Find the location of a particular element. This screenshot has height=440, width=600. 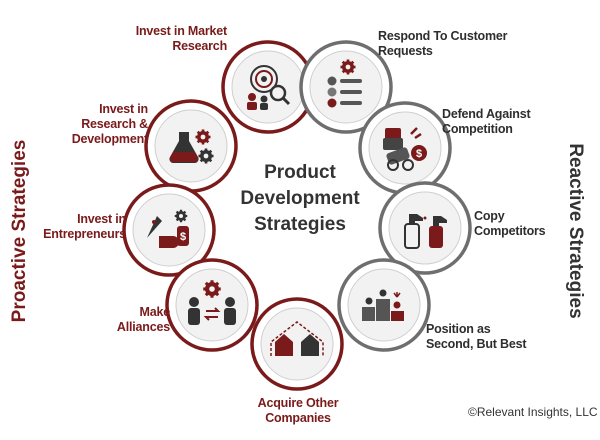

label-defend-competition: Defend Against Competition is located at coordinates (497, 122).